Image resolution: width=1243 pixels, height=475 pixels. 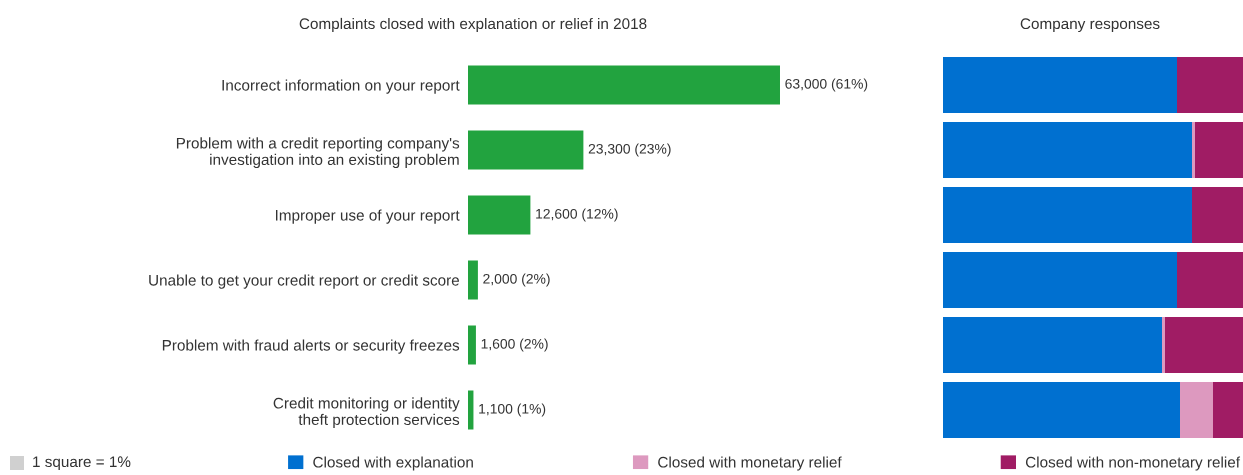 What do you see at coordinates (304, 281) in the screenshot?
I see `y-tick-label: Unable to get your credit report or credit score` at bounding box center [304, 281].